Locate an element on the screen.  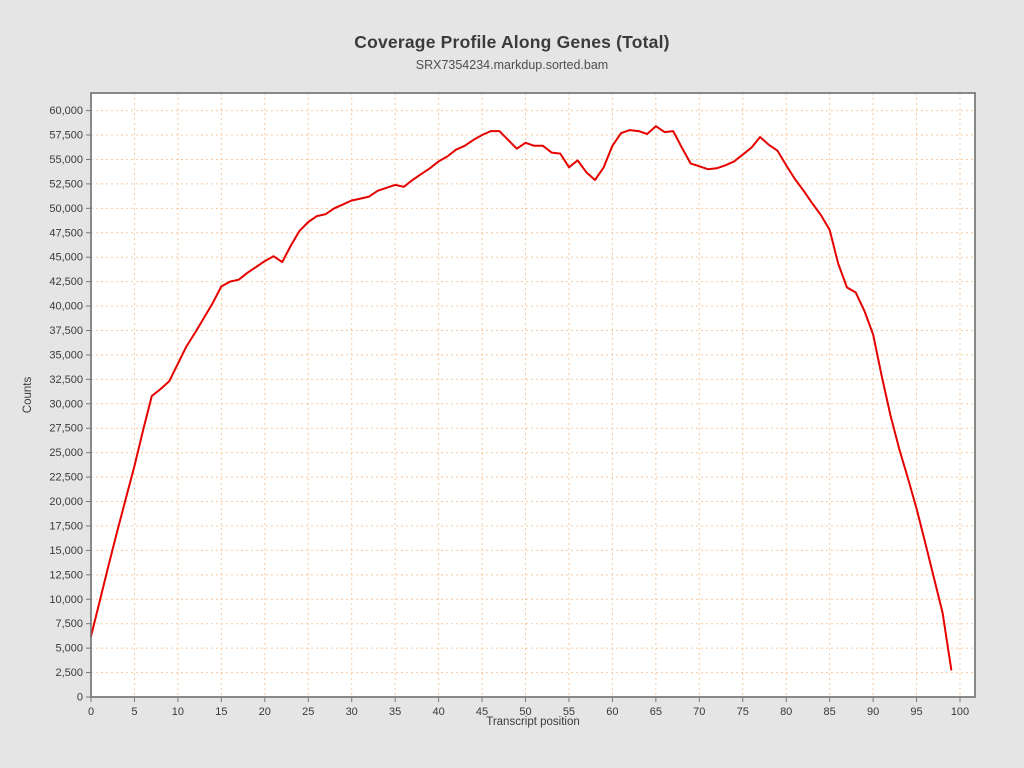
y-tick-label: 15,000 is located at coordinates (66, 551).